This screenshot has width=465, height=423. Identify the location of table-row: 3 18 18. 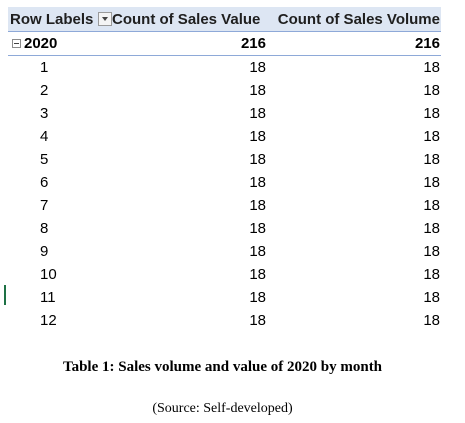
(224, 113).